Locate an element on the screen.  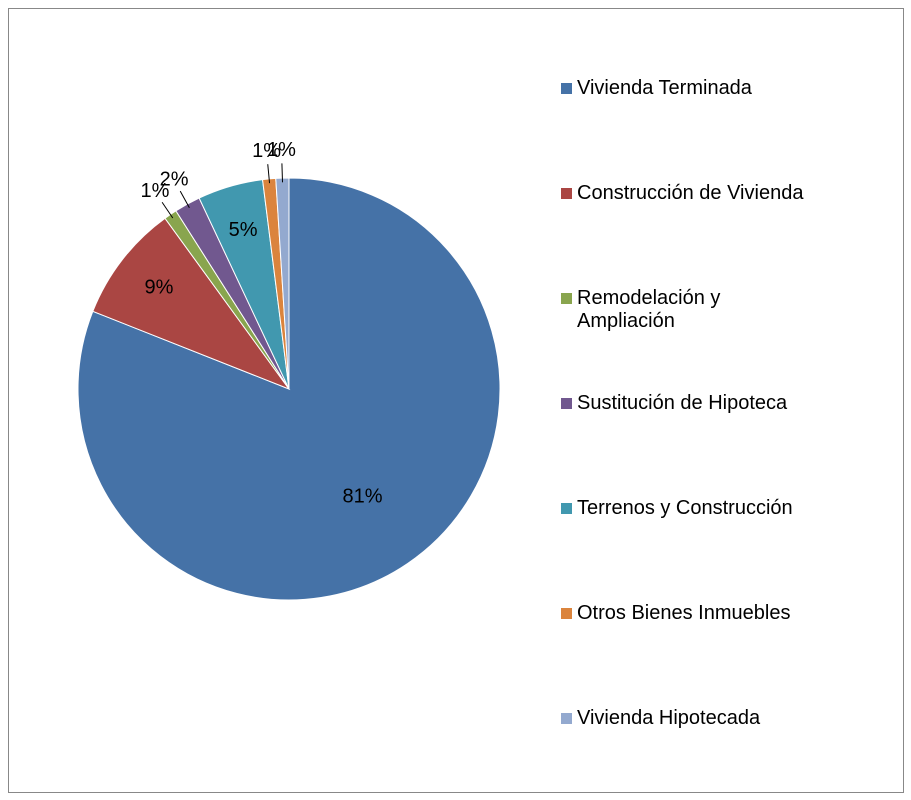
data-label: 2% is located at coordinates (174, 179).